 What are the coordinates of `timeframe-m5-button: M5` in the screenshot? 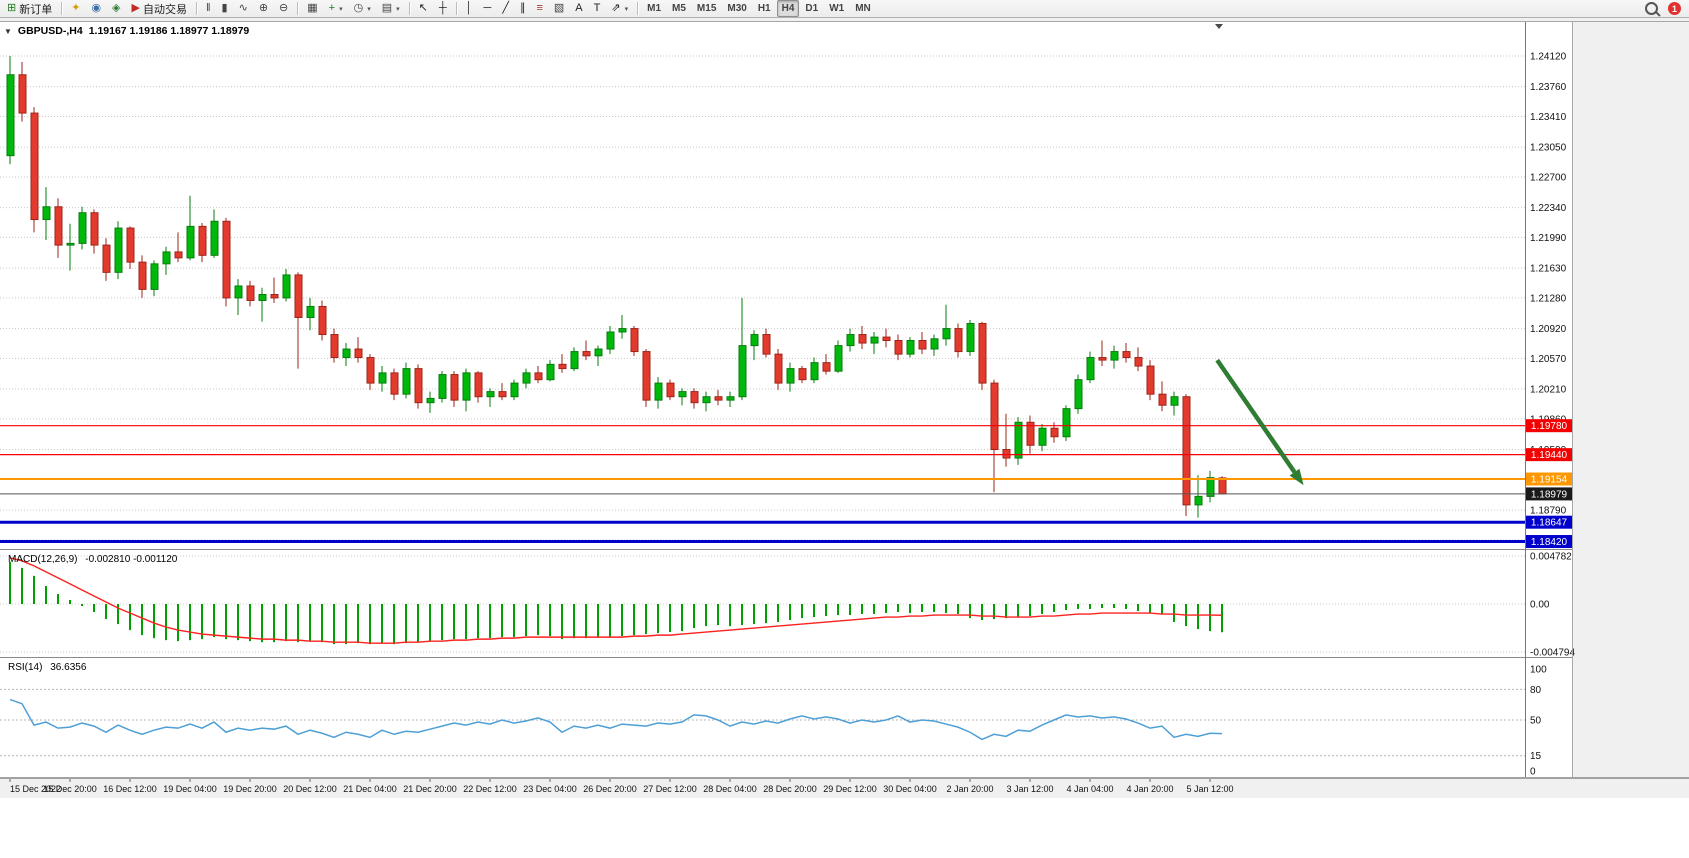 It's located at (679, 8).